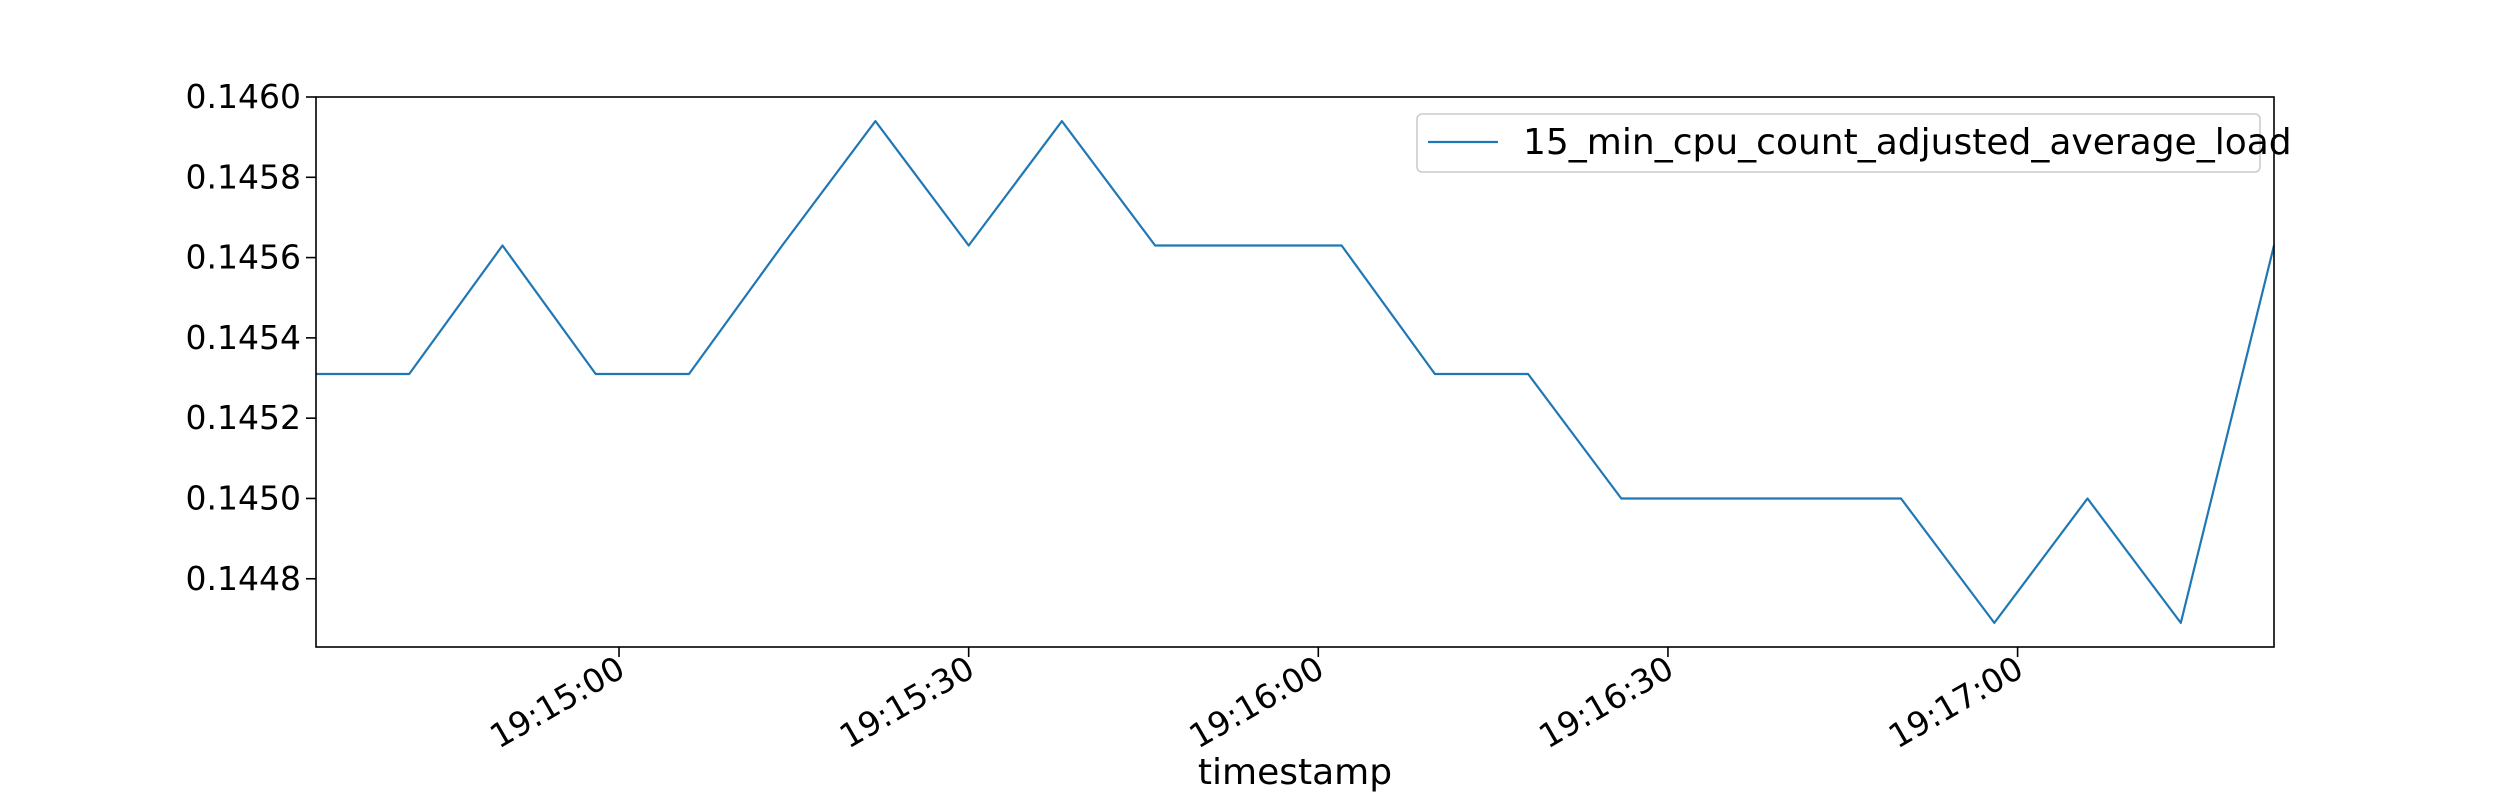  I want to click on y-tick-label: 0.1450, so click(243, 497).